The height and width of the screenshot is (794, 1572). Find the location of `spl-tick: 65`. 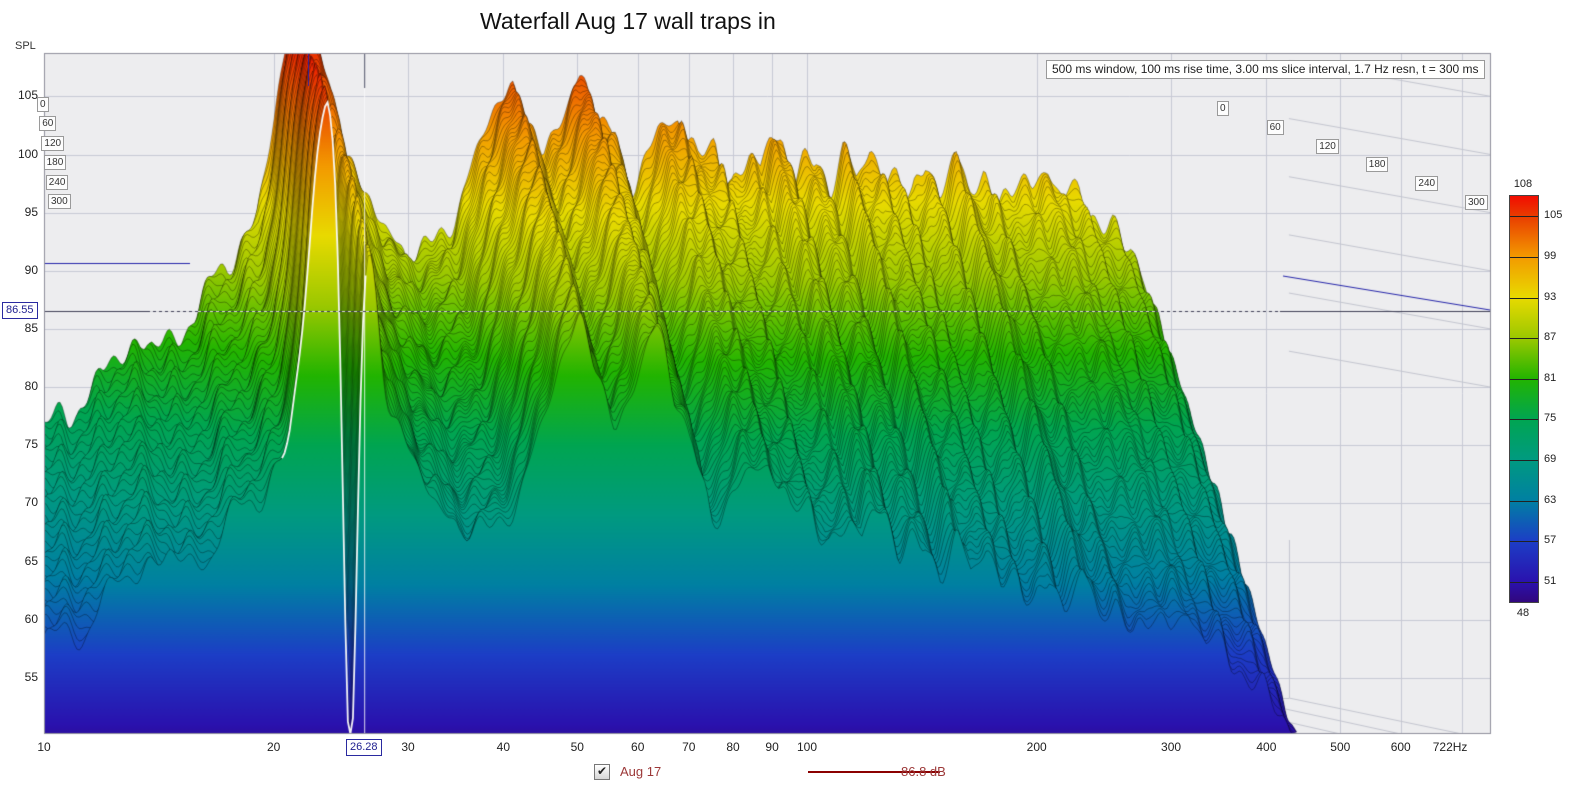

spl-tick: 65 is located at coordinates (31, 560).